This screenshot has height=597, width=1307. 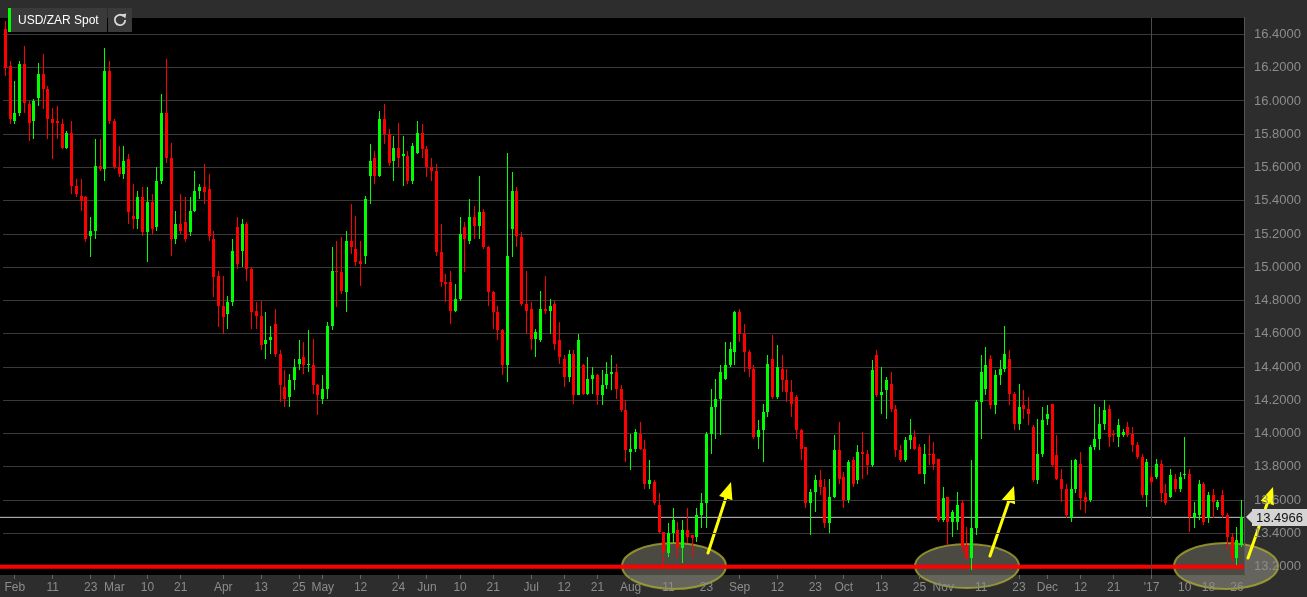 I want to click on y-tick-label: 15.8000, so click(x=1277, y=133).